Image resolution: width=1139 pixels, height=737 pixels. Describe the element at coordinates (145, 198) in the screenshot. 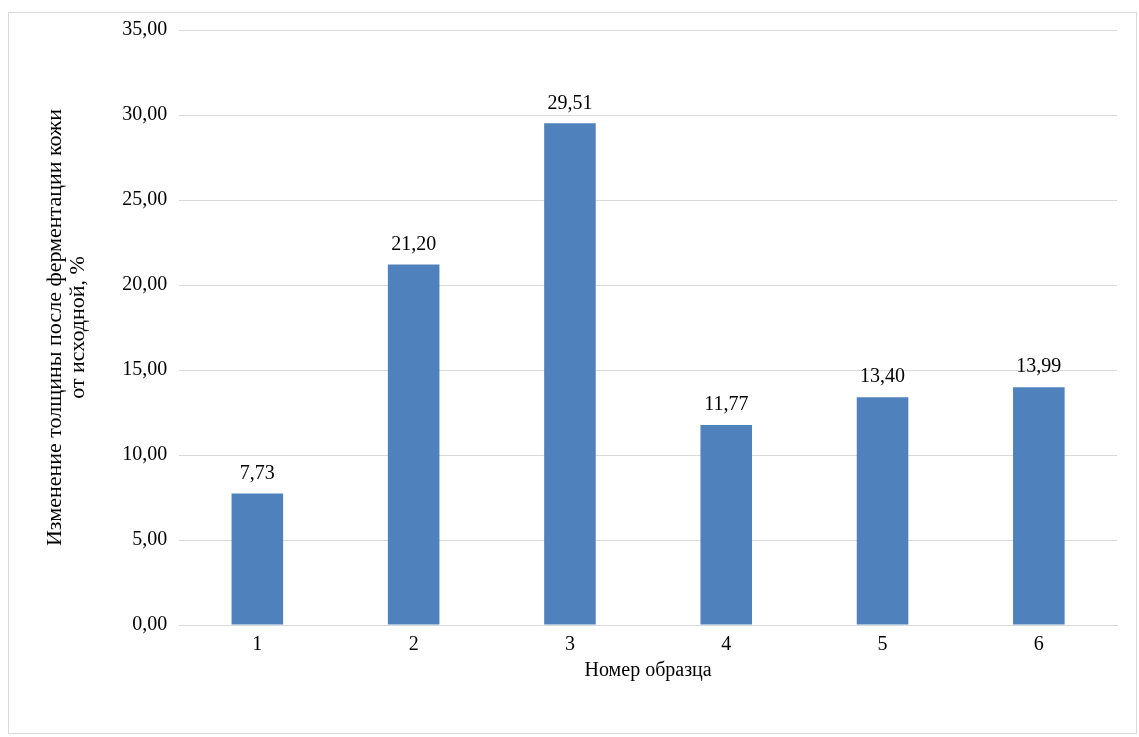

I see `y-tick-label: 25,00` at that location.